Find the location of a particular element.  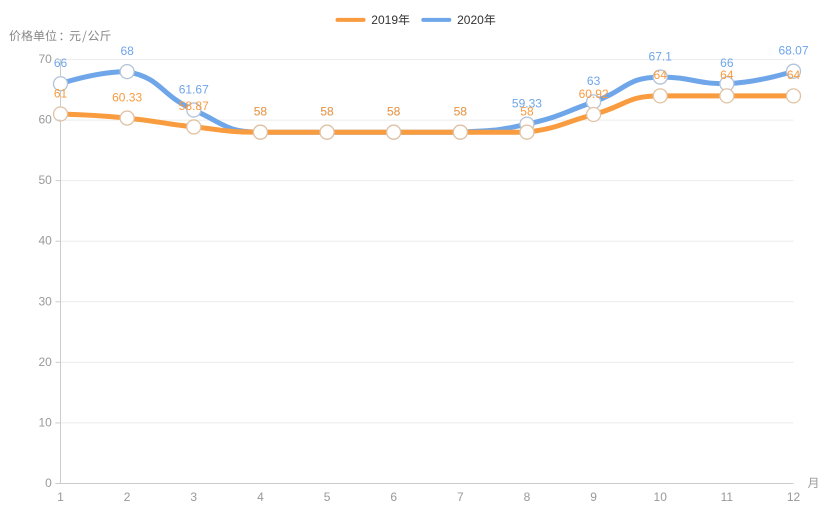

svg-text: 11 is located at coordinates (727, 497).